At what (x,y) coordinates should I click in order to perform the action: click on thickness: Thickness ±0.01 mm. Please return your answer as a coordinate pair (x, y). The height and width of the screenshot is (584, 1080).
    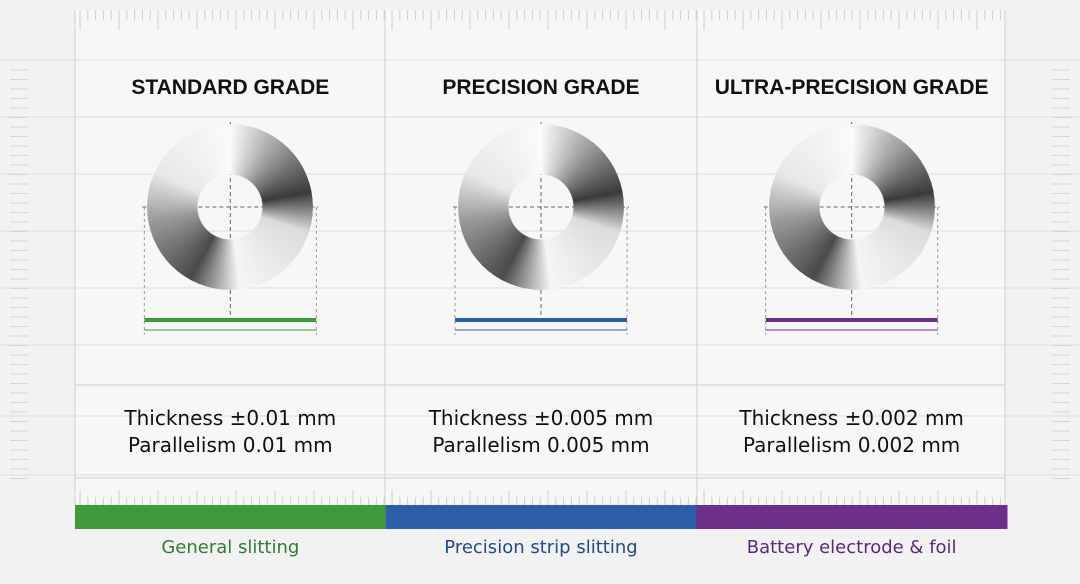
    Looking at the image, I should click on (230, 418).